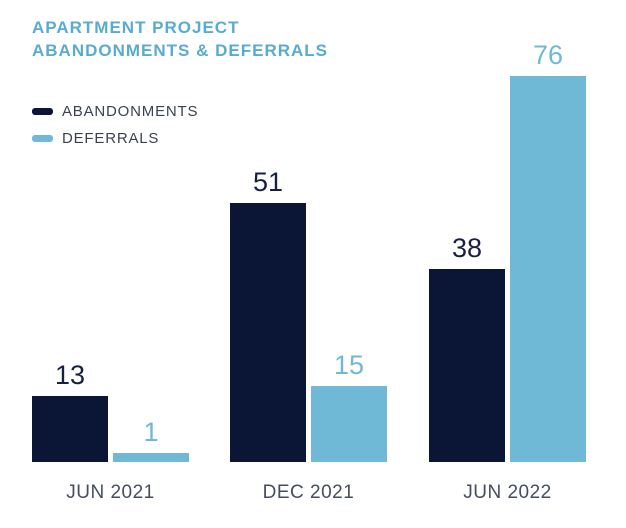 The height and width of the screenshot is (528, 626). Describe the element at coordinates (180, 50) in the screenshot. I see `chart-title-line-2: ABANDONMENTS & DEFERRALS` at that location.